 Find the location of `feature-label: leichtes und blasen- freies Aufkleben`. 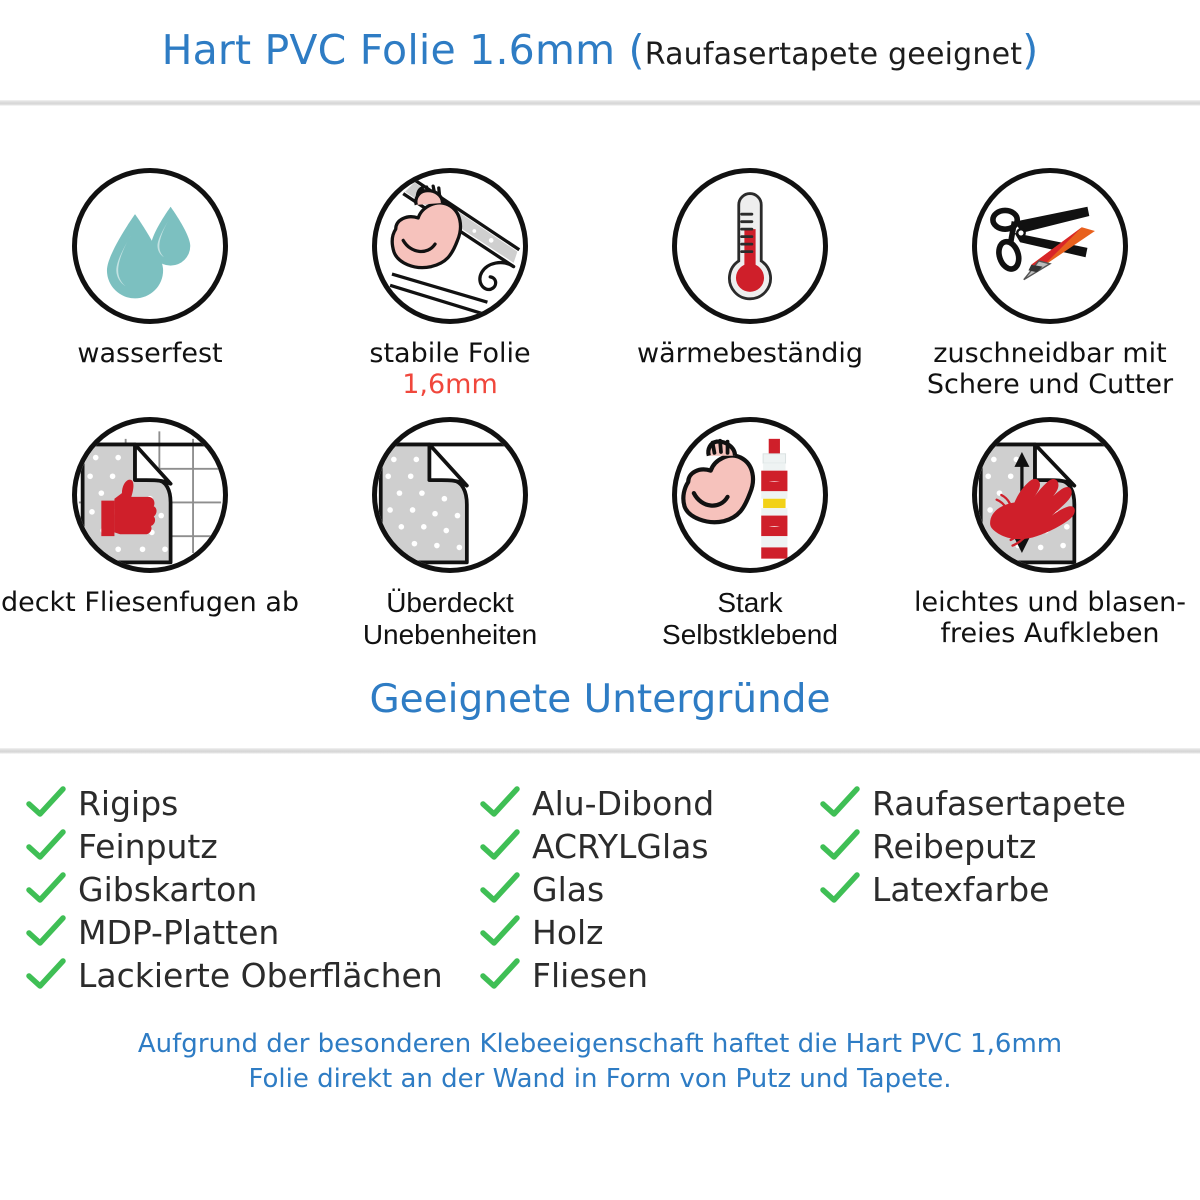

feature-label: leichtes und blasen- freies Aufkleben is located at coordinates (1050, 617).